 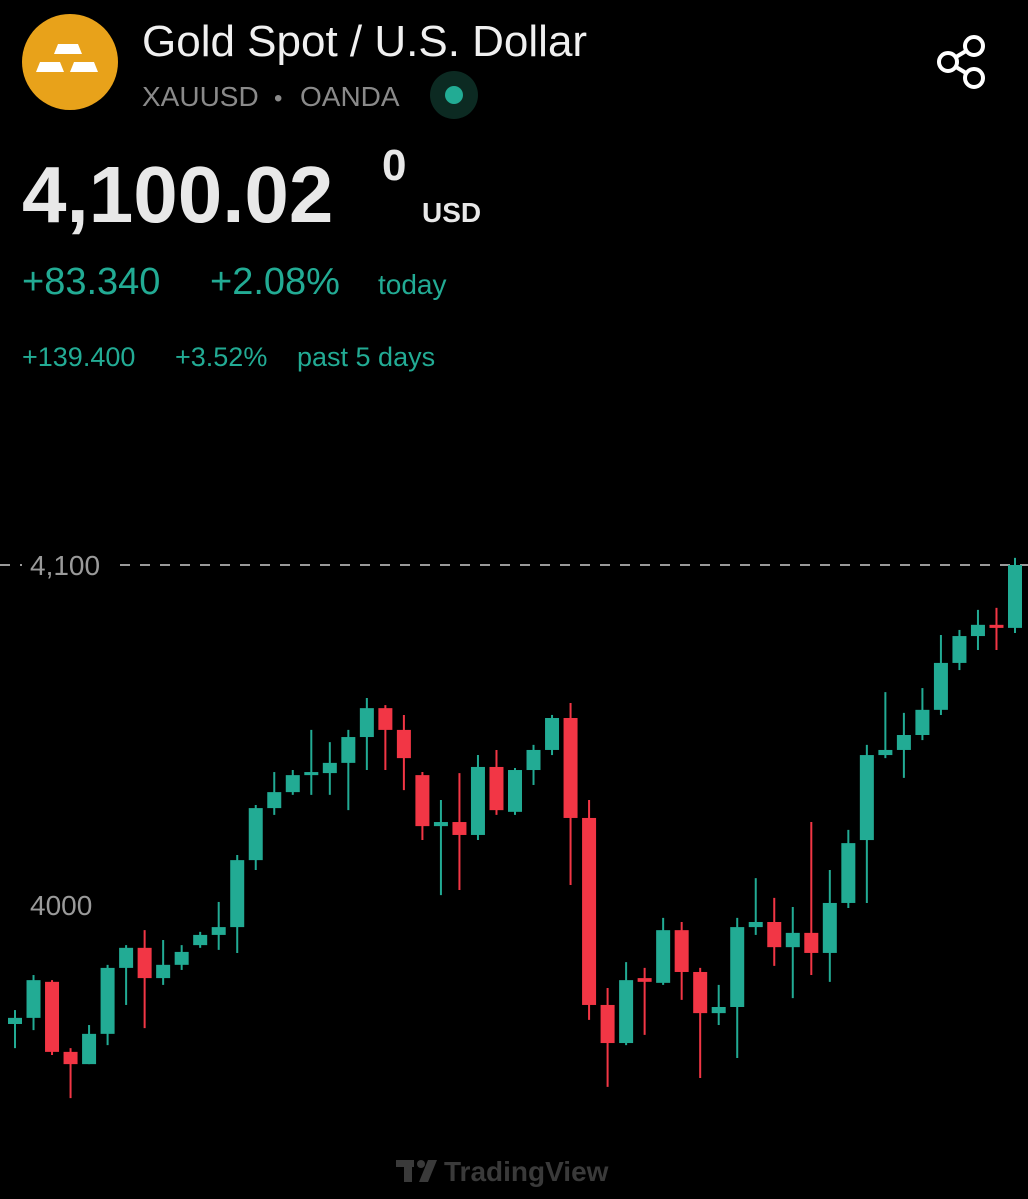 I want to click on share-button, so click(x=961, y=62).